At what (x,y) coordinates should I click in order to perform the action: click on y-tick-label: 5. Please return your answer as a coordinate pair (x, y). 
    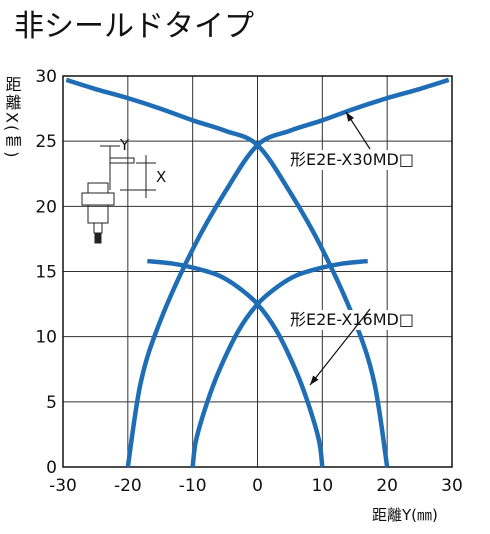
    Looking at the image, I should click on (51, 403).